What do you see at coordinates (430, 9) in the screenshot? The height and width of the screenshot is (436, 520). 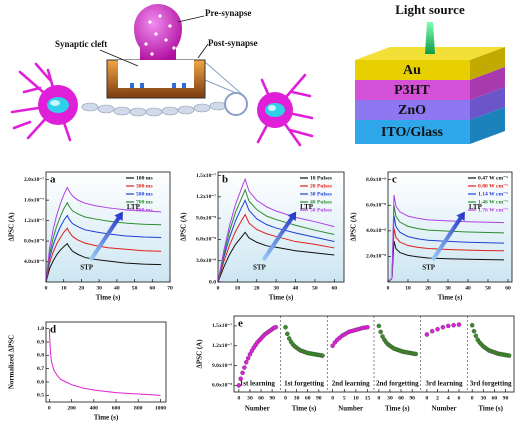 I see `light-source-label: Light source` at bounding box center [430, 9].